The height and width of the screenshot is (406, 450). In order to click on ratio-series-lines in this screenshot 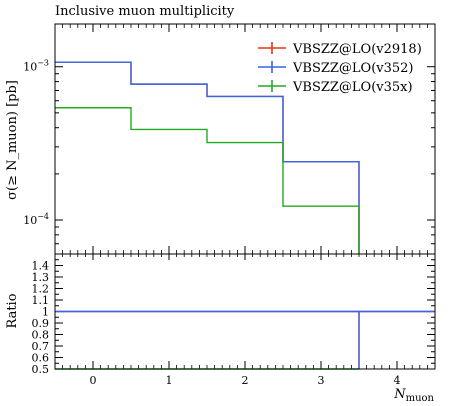, I will do `click(245, 340)`.